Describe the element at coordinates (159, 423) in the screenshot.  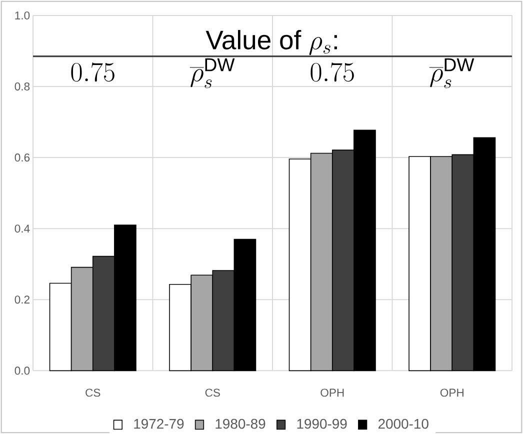
I see `legend-label: 1972-79` at that location.